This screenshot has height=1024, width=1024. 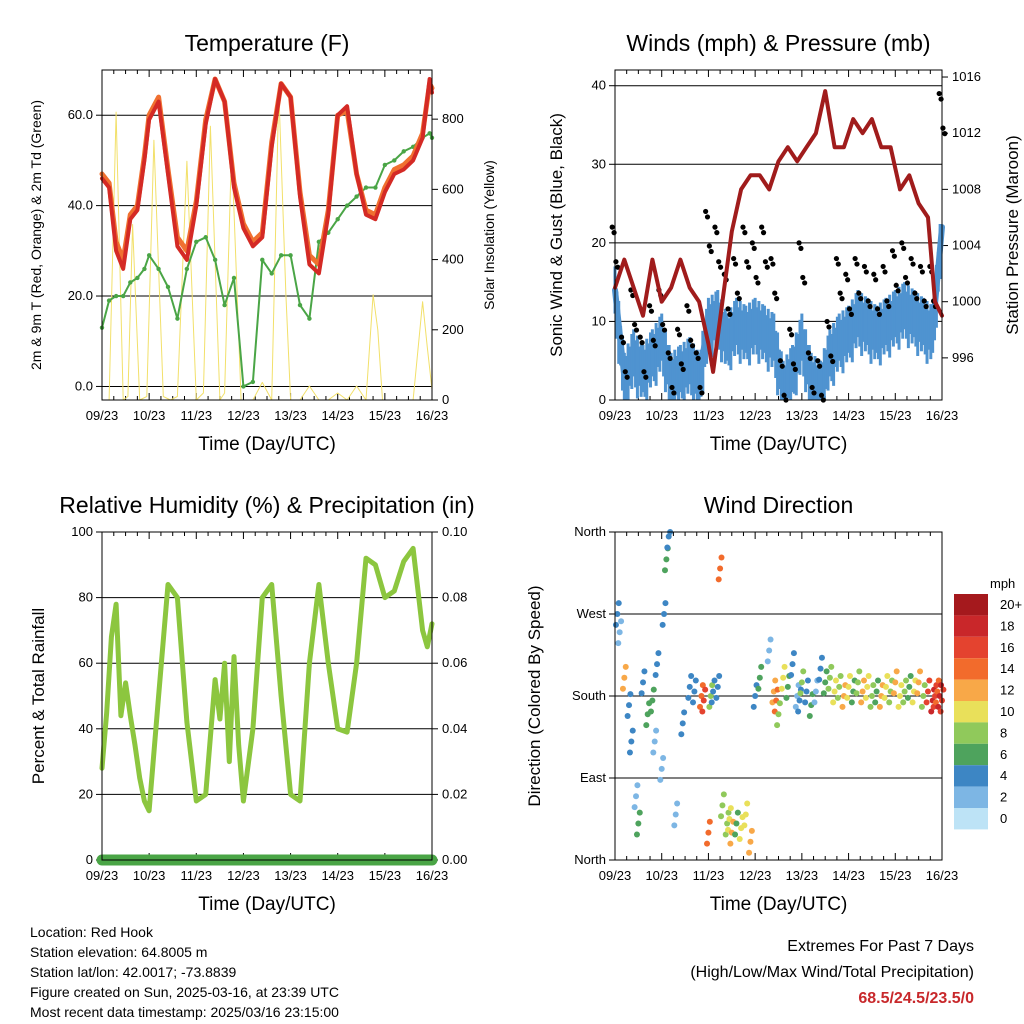 What do you see at coordinates (802, 875) in the screenshot?
I see `x-tick-label: 13/23` at bounding box center [802, 875].